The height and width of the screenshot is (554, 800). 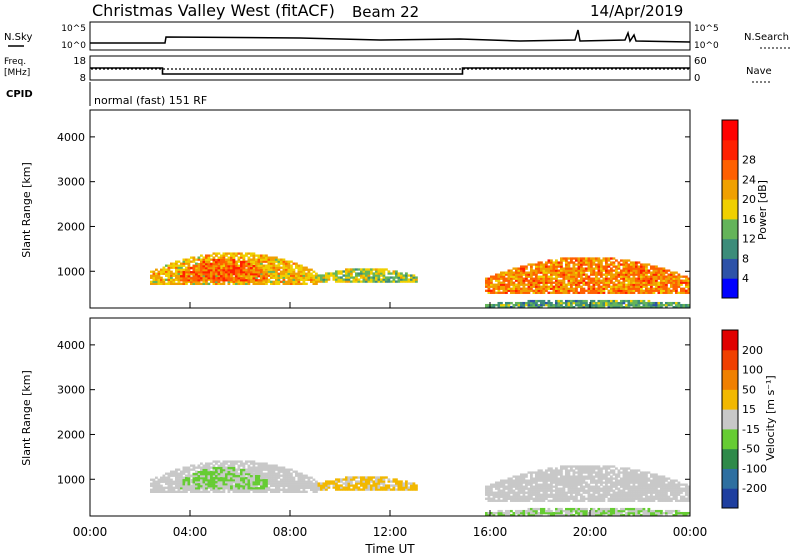 I want to click on colorbar-segment, so click(x=730, y=150).